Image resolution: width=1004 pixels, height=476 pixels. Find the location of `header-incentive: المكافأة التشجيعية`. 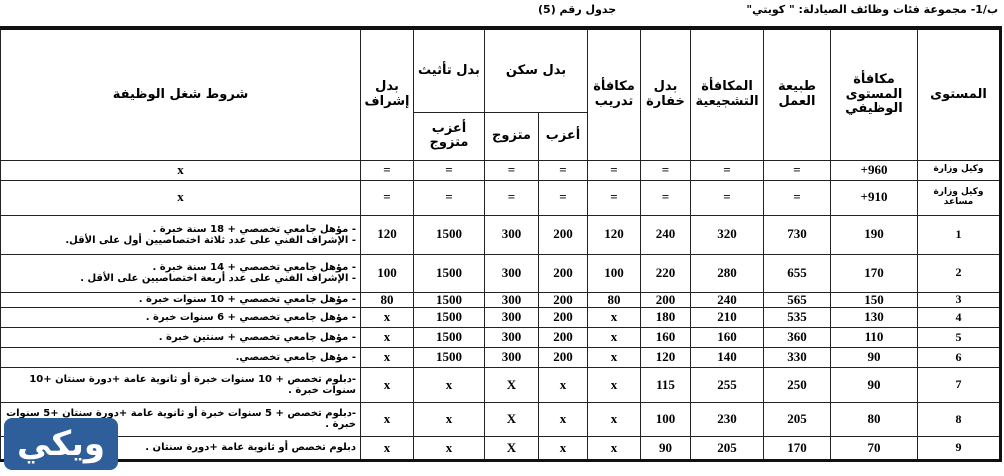

header-incentive: المكافأة التشجيعية is located at coordinates (727, 94).